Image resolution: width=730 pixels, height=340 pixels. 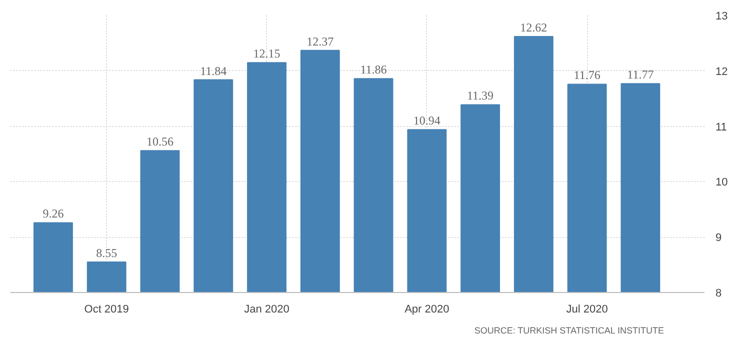 What do you see at coordinates (427, 310) in the screenshot?
I see `x-tick-label: Apr 2020` at bounding box center [427, 310].